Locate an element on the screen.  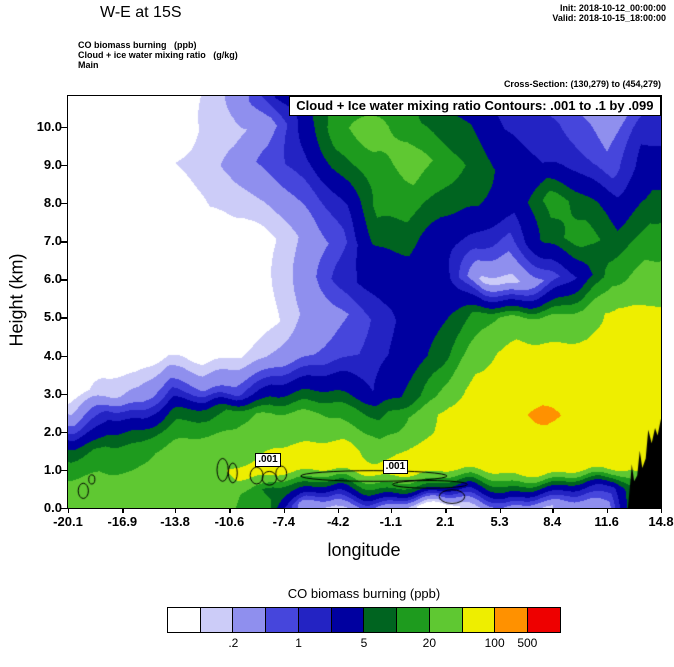
x-tick-label: -16.9 is located at coordinates (122, 521).